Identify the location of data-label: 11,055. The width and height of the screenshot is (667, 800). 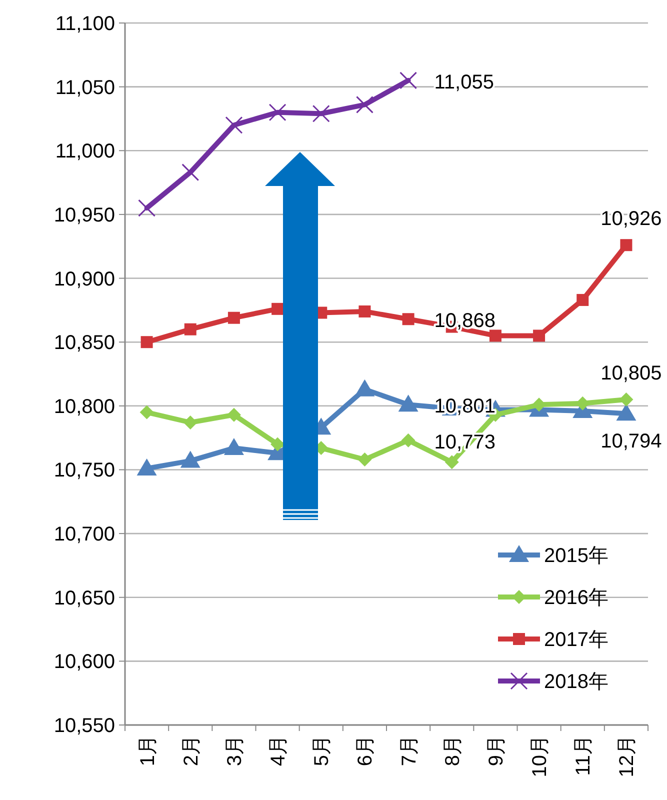
(464, 82).